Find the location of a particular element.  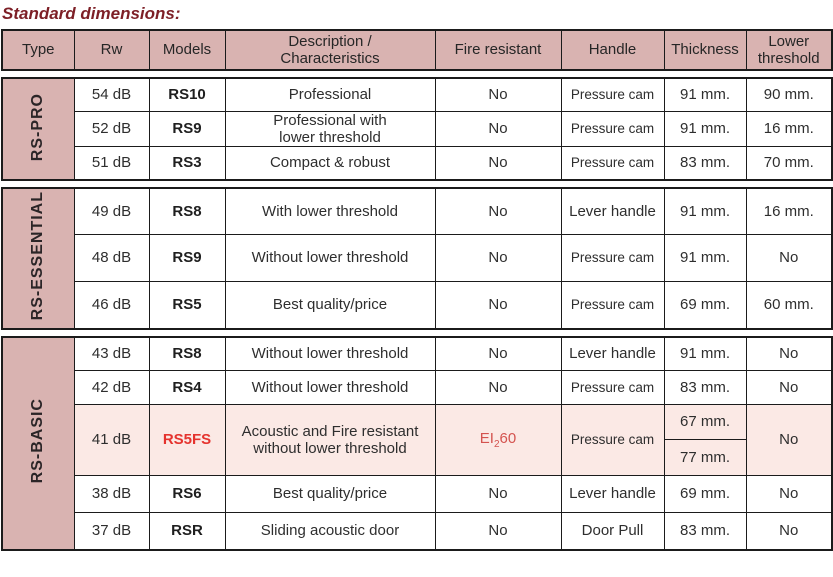

model-cell: RS10 is located at coordinates (187, 94).